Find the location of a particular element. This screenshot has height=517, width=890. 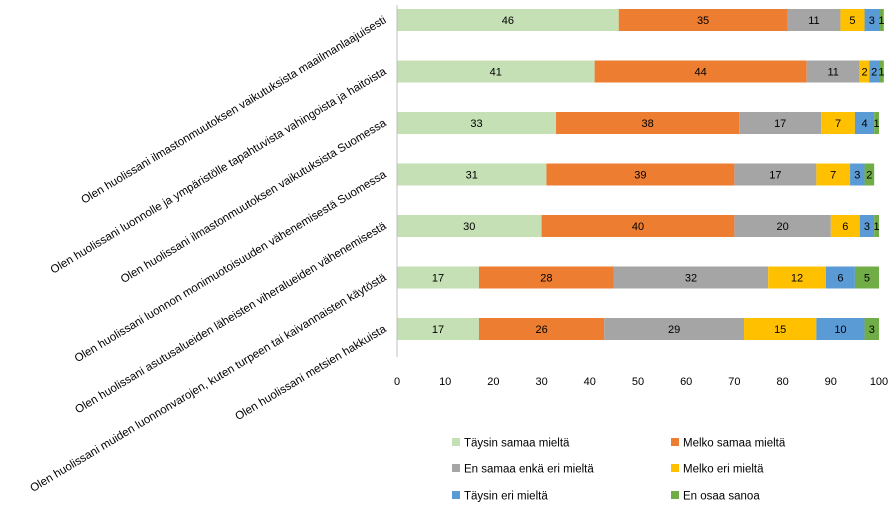

x-tick-label: 90 is located at coordinates (831, 382).